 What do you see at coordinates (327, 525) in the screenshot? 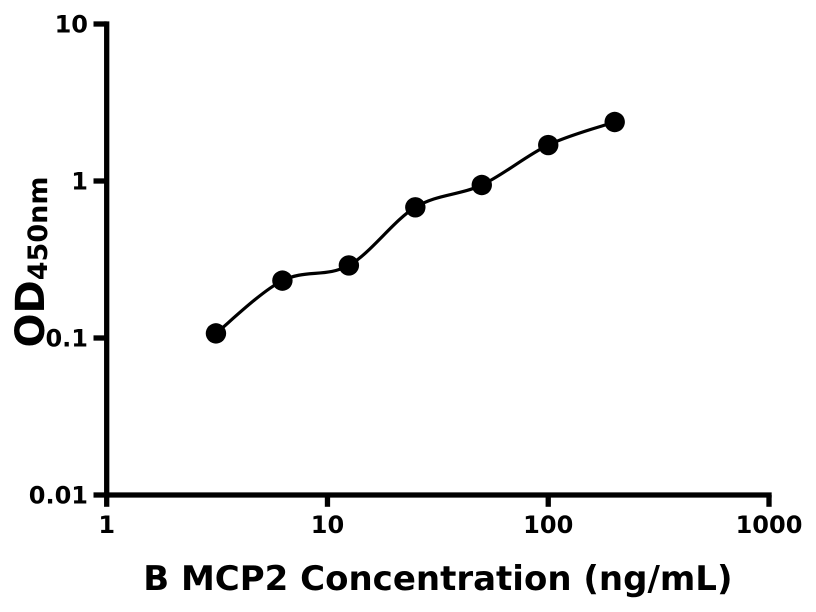
I see `x-tick-label: 10` at bounding box center [327, 525].